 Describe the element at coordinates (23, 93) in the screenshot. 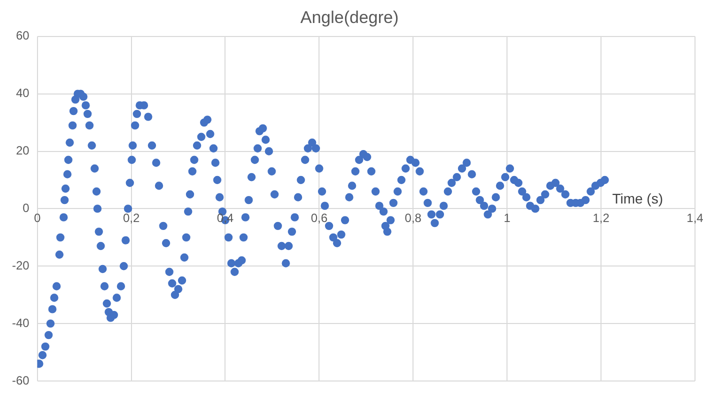

I see `y-tick-label: 40` at that location.